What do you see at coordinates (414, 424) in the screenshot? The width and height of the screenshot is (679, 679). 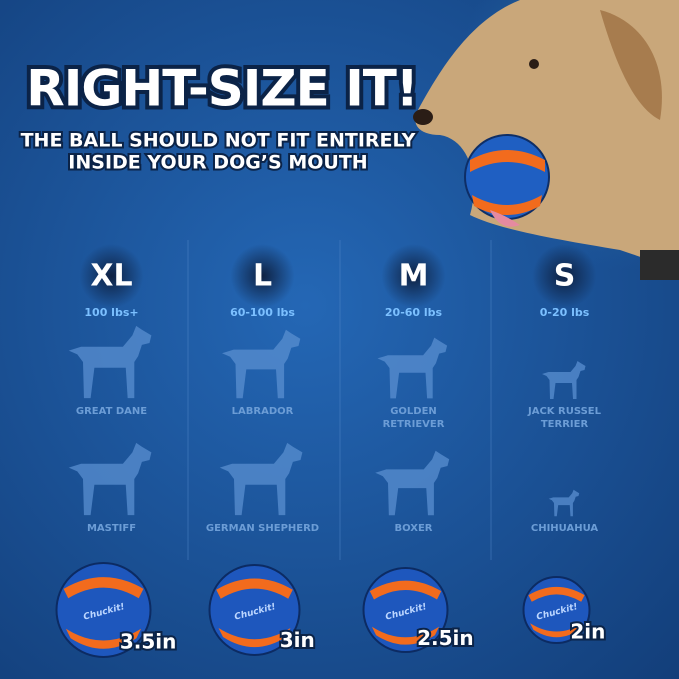 I see `breed-label: RETRIEVER` at bounding box center [414, 424].